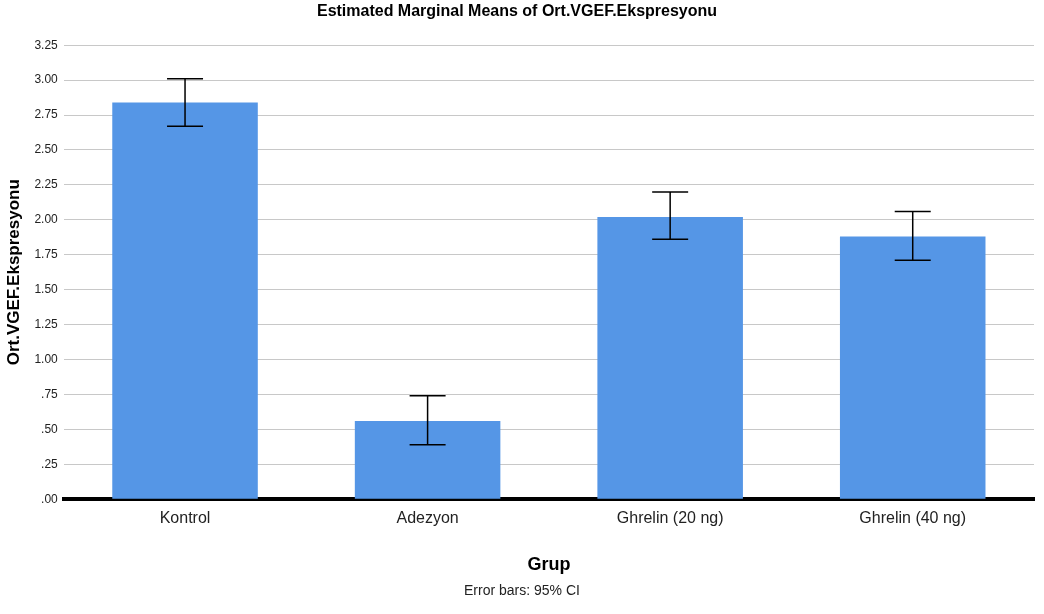 The width and height of the screenshot is (1044, 614). Describe the element at coordinates (185, 518) in the screenshot. I see `x-tick-label: Kontrol` at that location.